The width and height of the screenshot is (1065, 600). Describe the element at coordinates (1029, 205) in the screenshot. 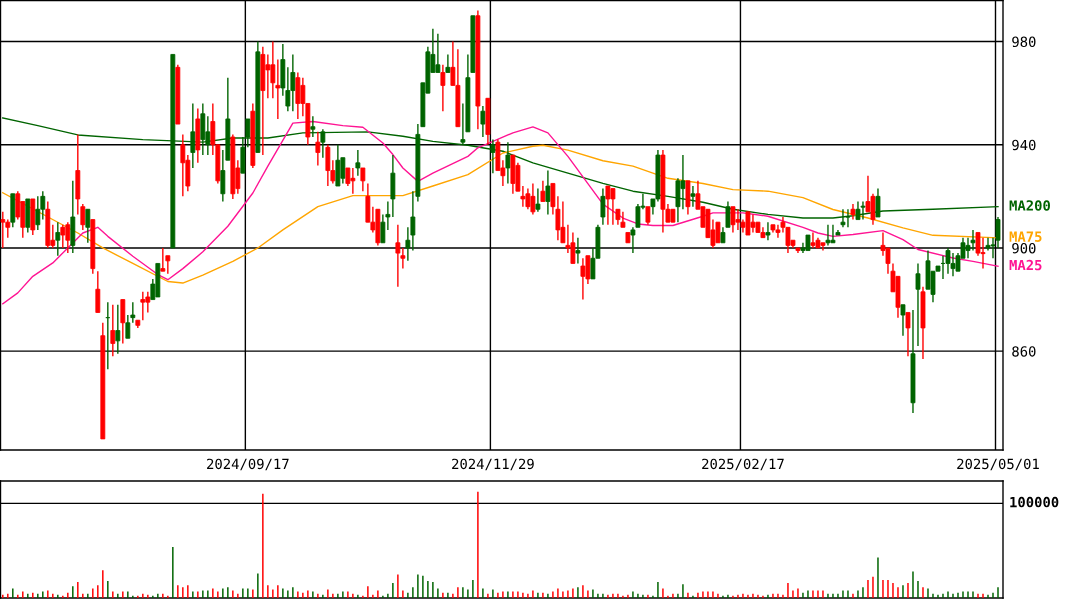

I see `series-label: MA200` at that location.